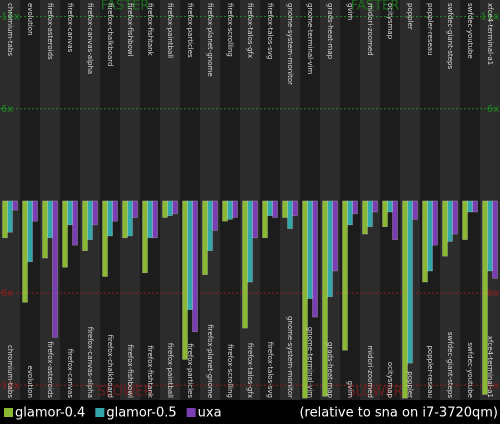 The height and width of the screenshot is (424, 500). What do you see at coordinates (390, 21) in the screenshot?
I see `category-label: ocitysmap` at bounding box center [390, 21].